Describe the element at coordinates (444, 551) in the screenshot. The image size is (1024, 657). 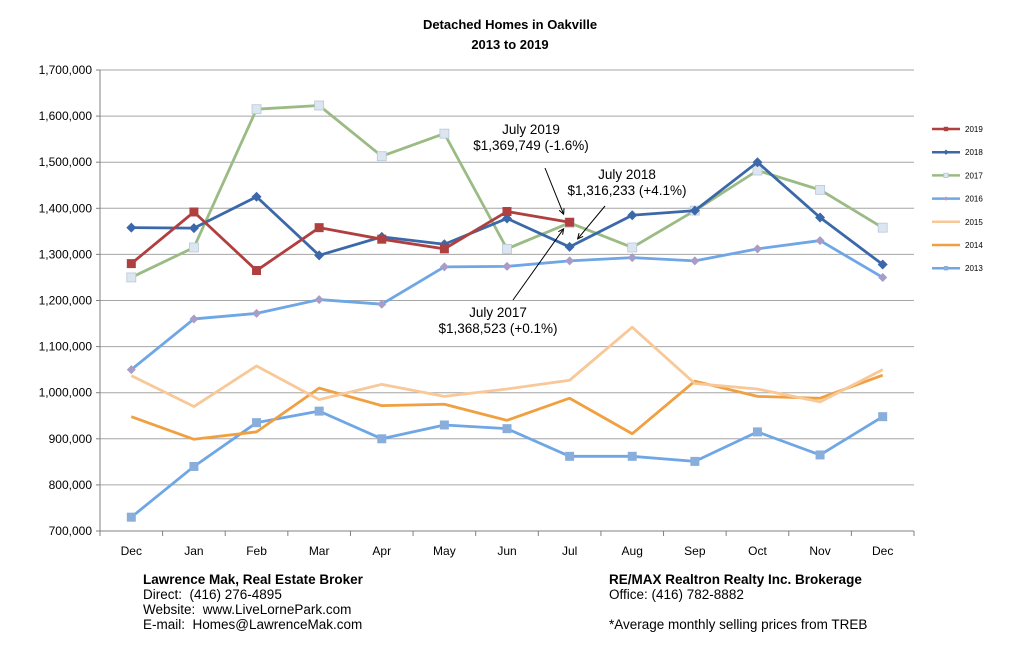
I see `x-tick-label: May` at that location.